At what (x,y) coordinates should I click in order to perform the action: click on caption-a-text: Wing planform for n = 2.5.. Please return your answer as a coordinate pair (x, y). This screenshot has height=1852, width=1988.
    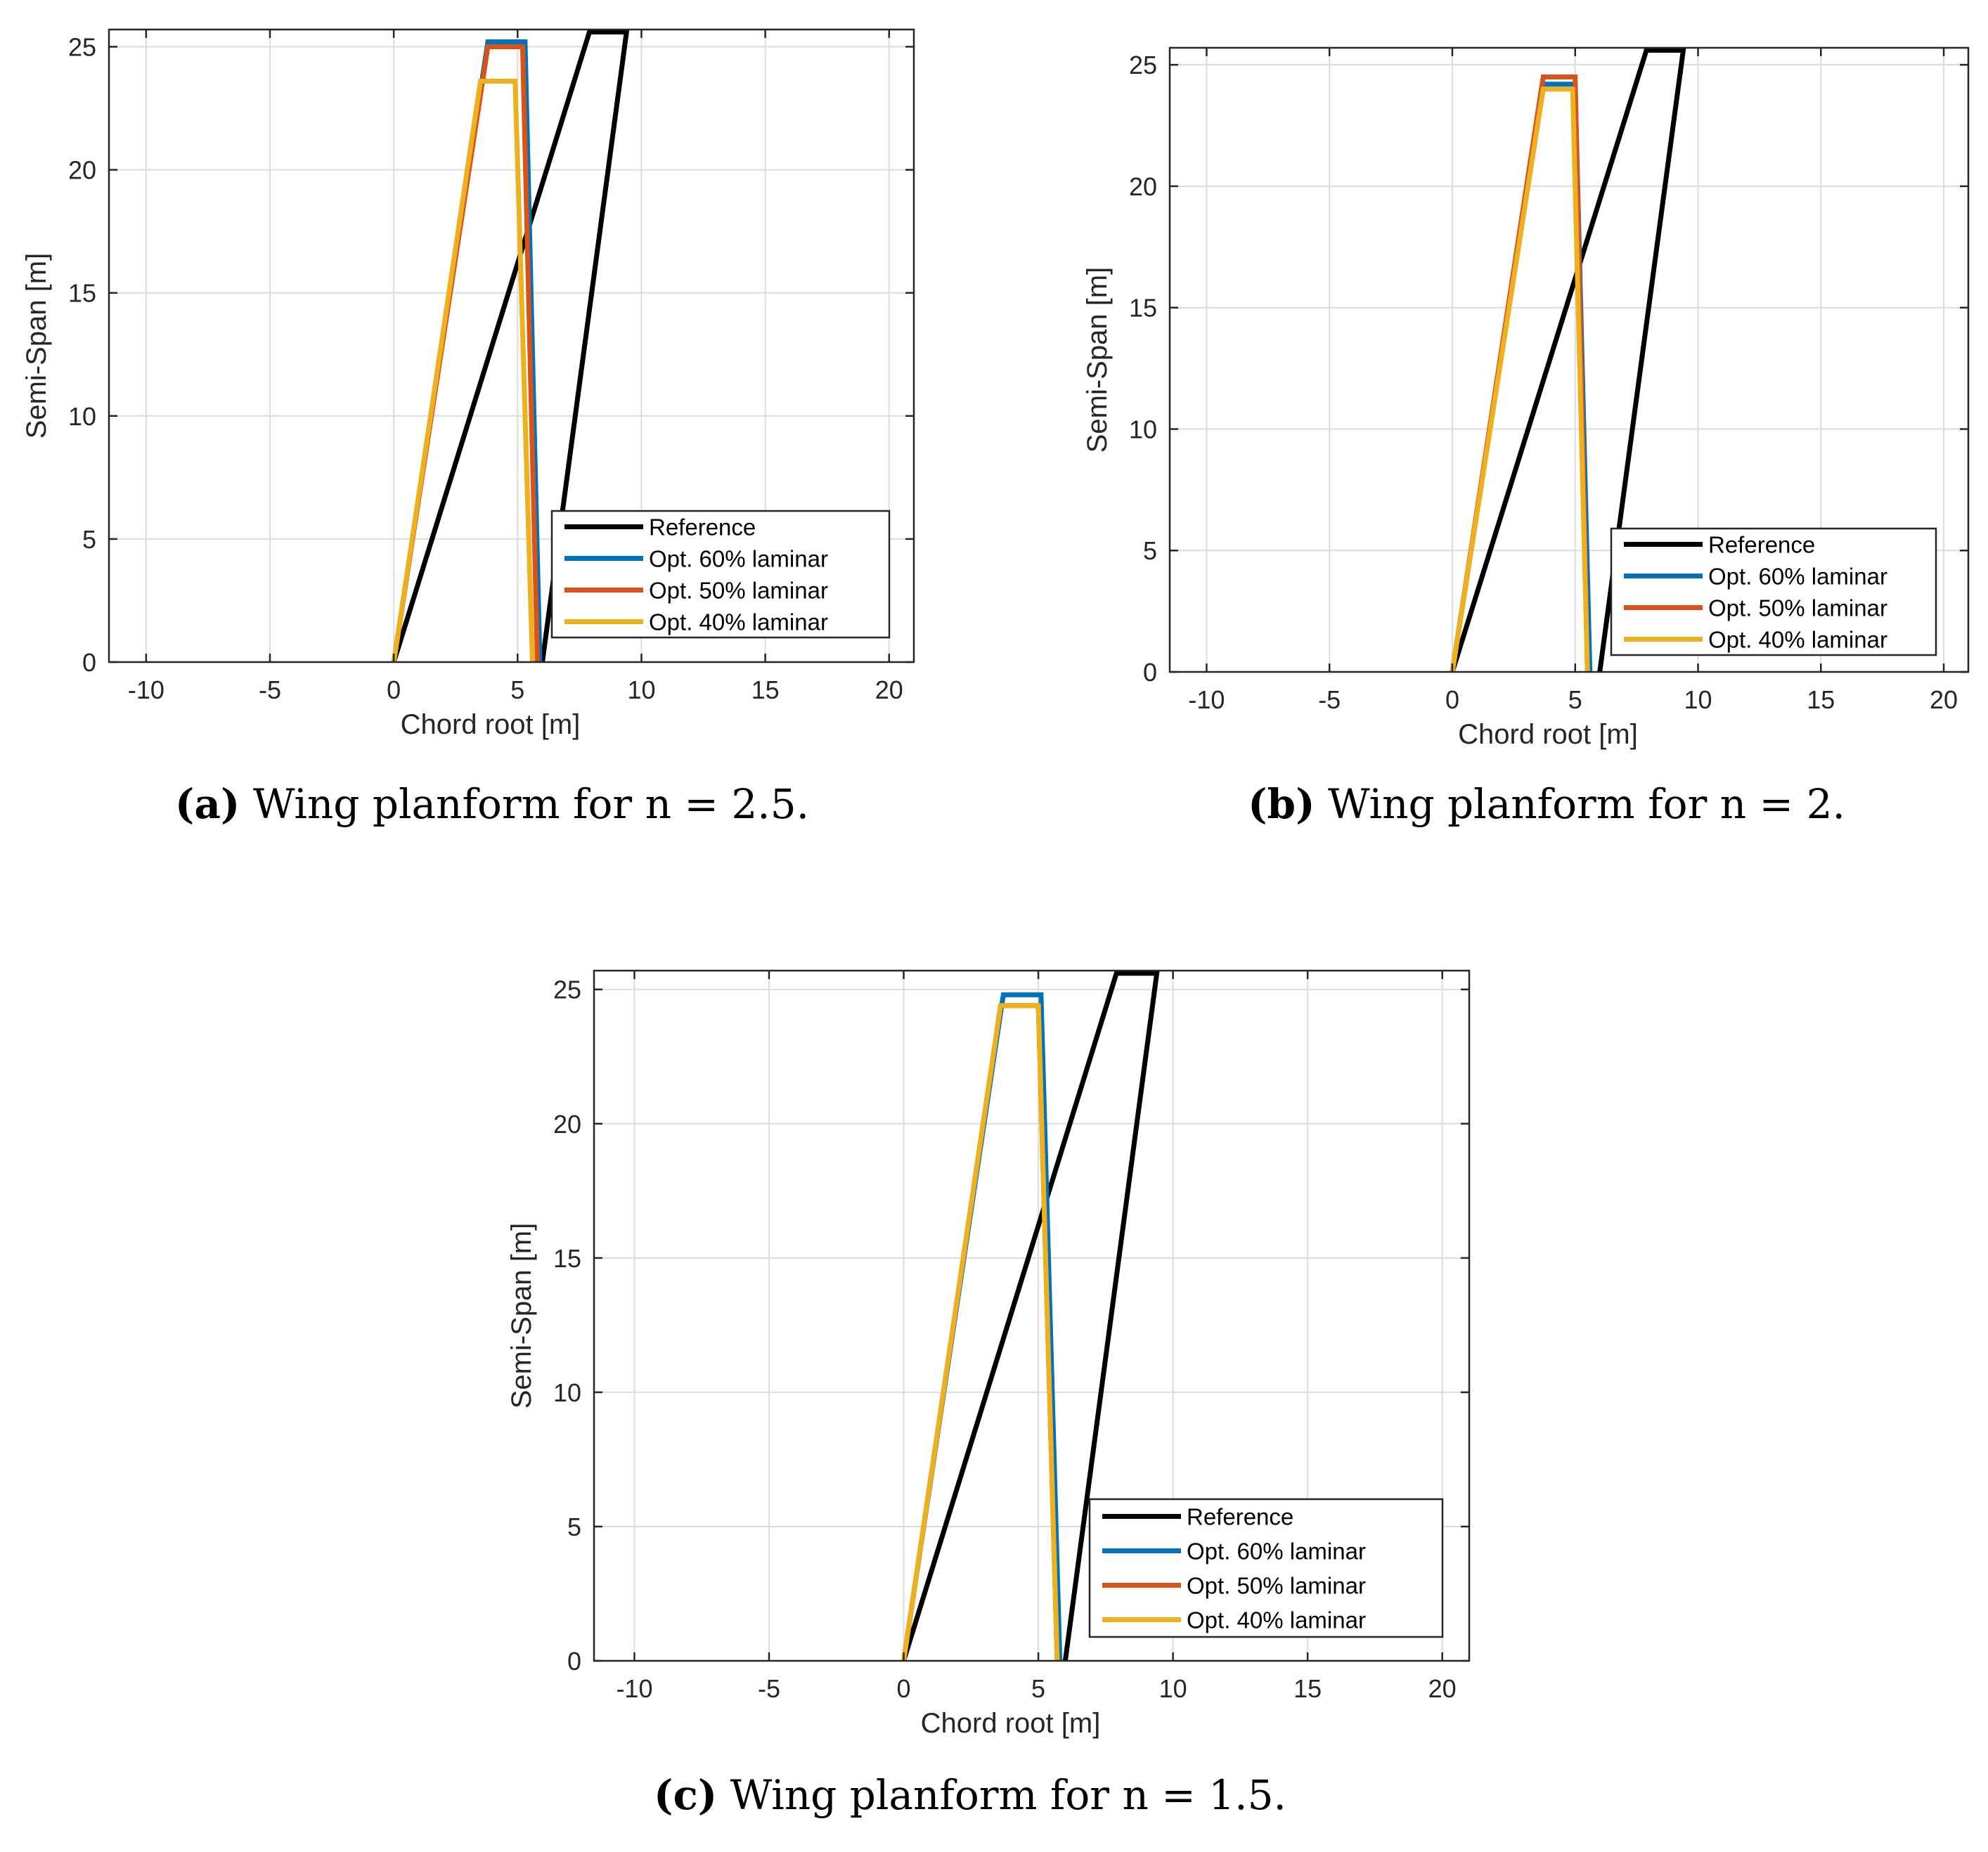
    Looking at the image, I should click on (531, 804).